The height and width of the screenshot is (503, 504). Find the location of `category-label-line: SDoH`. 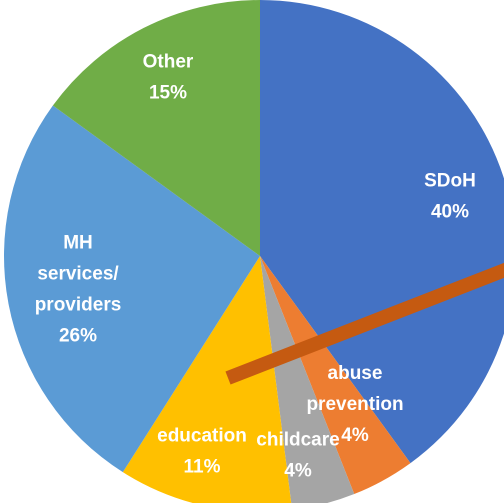

category-label-line: SDoH is located at coordinates (450, 181).